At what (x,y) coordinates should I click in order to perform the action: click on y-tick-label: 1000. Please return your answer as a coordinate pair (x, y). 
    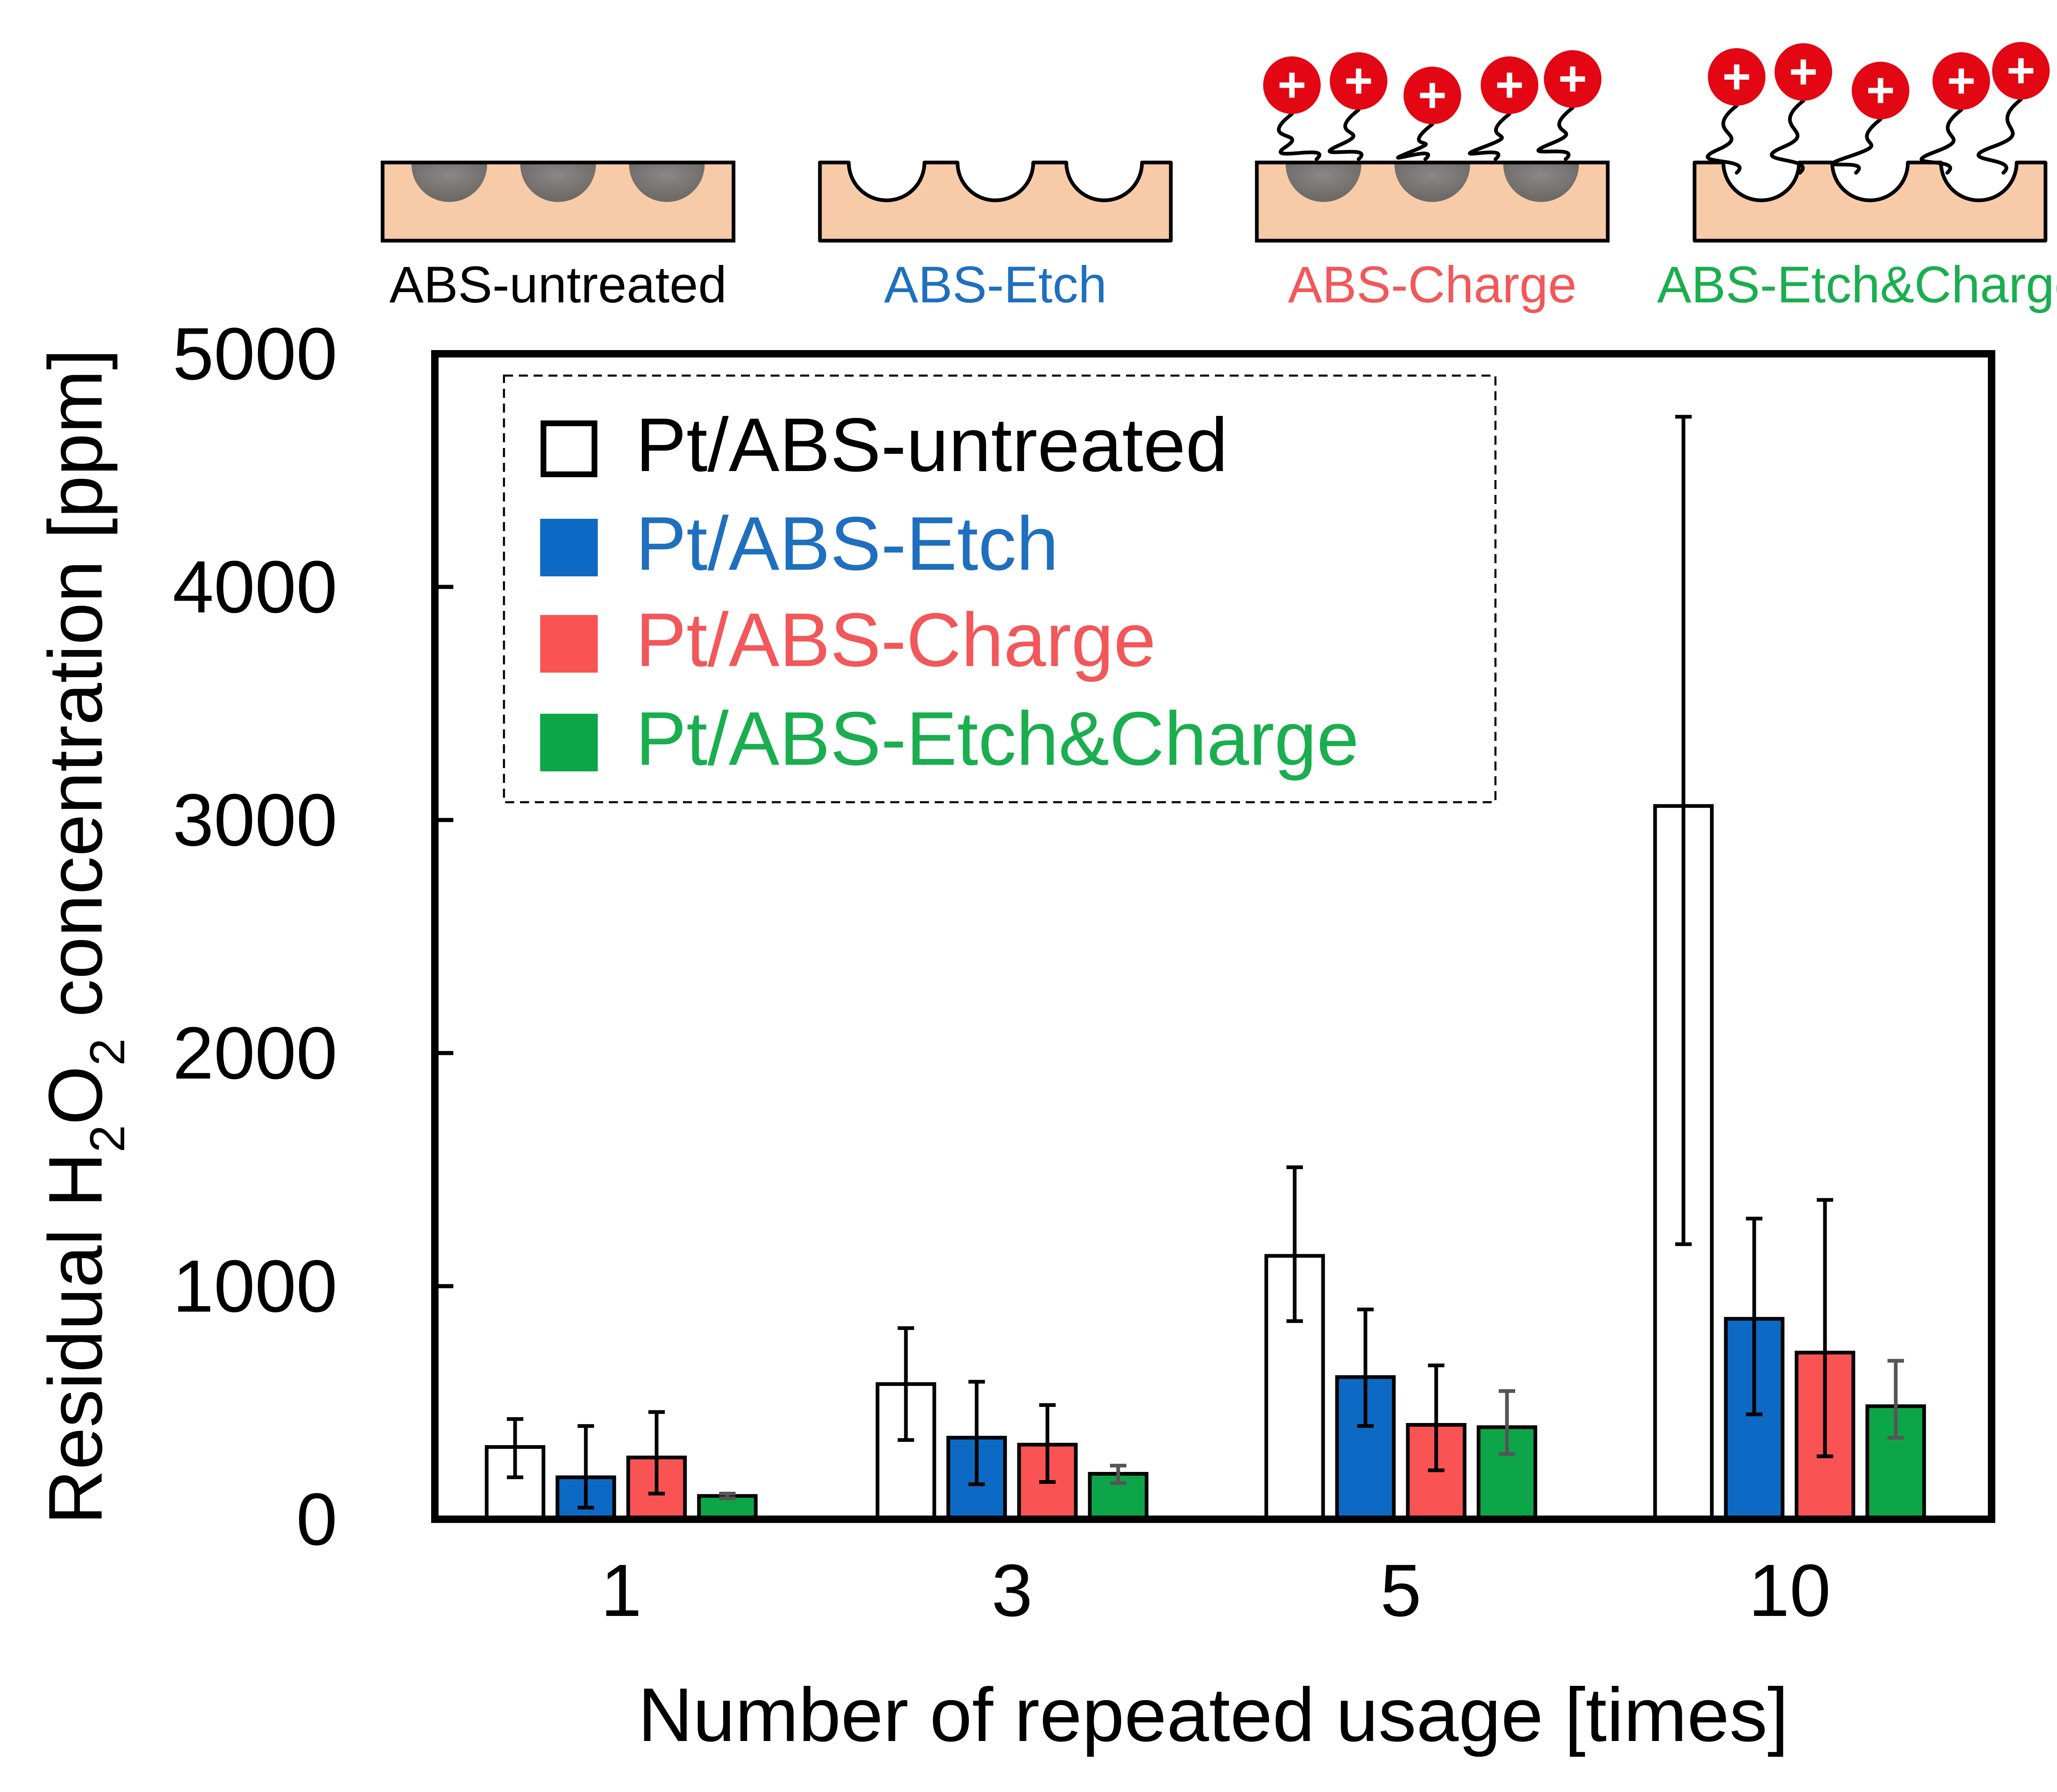
    Looking at the image, I should click on (255, 1286).